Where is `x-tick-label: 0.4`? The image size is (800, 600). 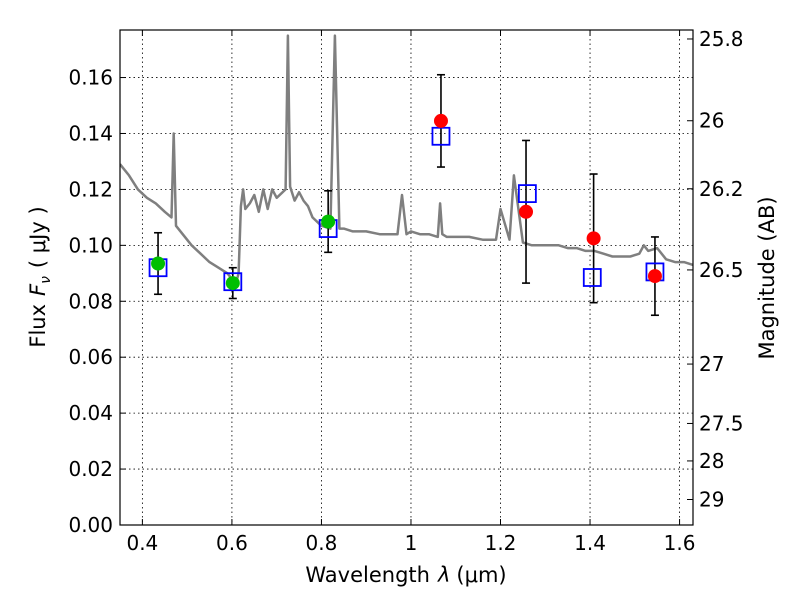 x-tick-label: 0.4 is located at coordinates (142, 543).